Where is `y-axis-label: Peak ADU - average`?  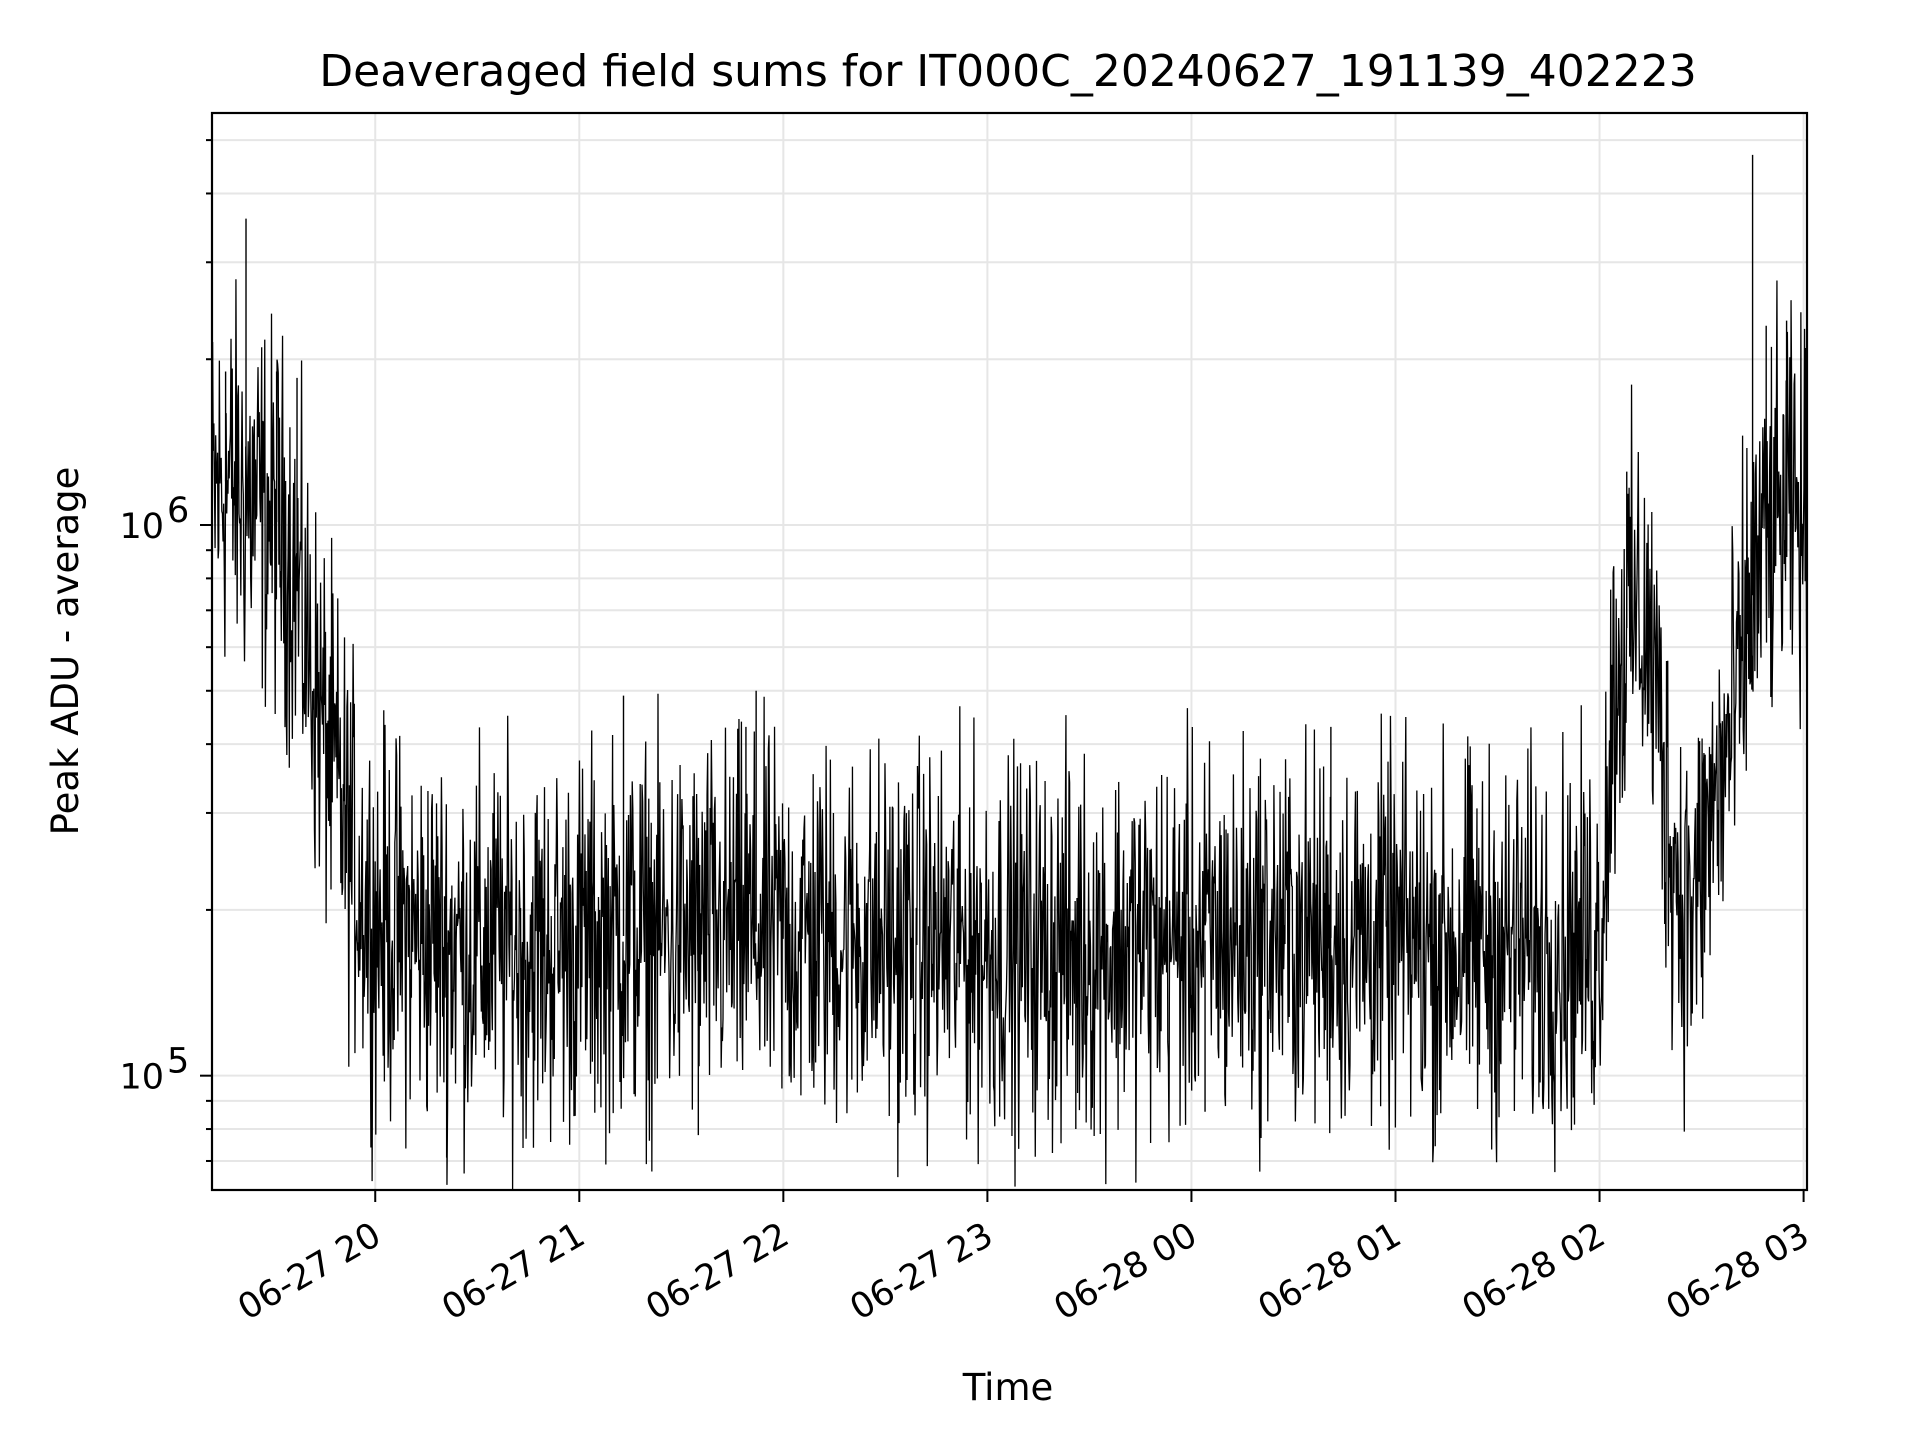
y-axis-label: Peak ADU - average is located at coordinates (65, 651).